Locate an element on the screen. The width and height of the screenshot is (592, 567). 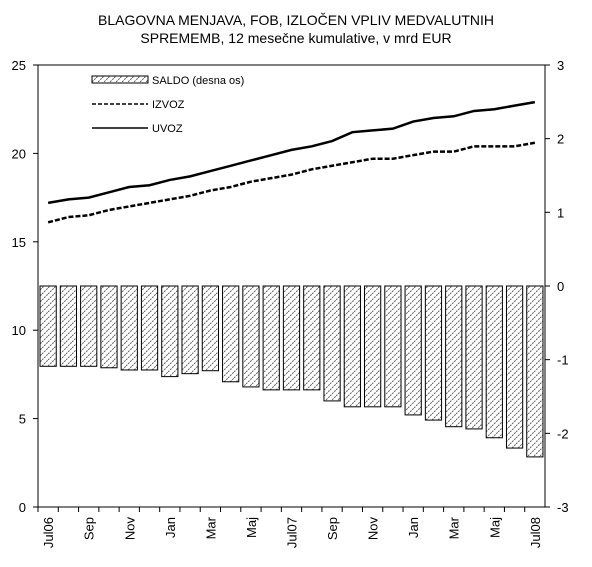
legend-label: SALDO (desna os) is located at coordinates (198, 81).